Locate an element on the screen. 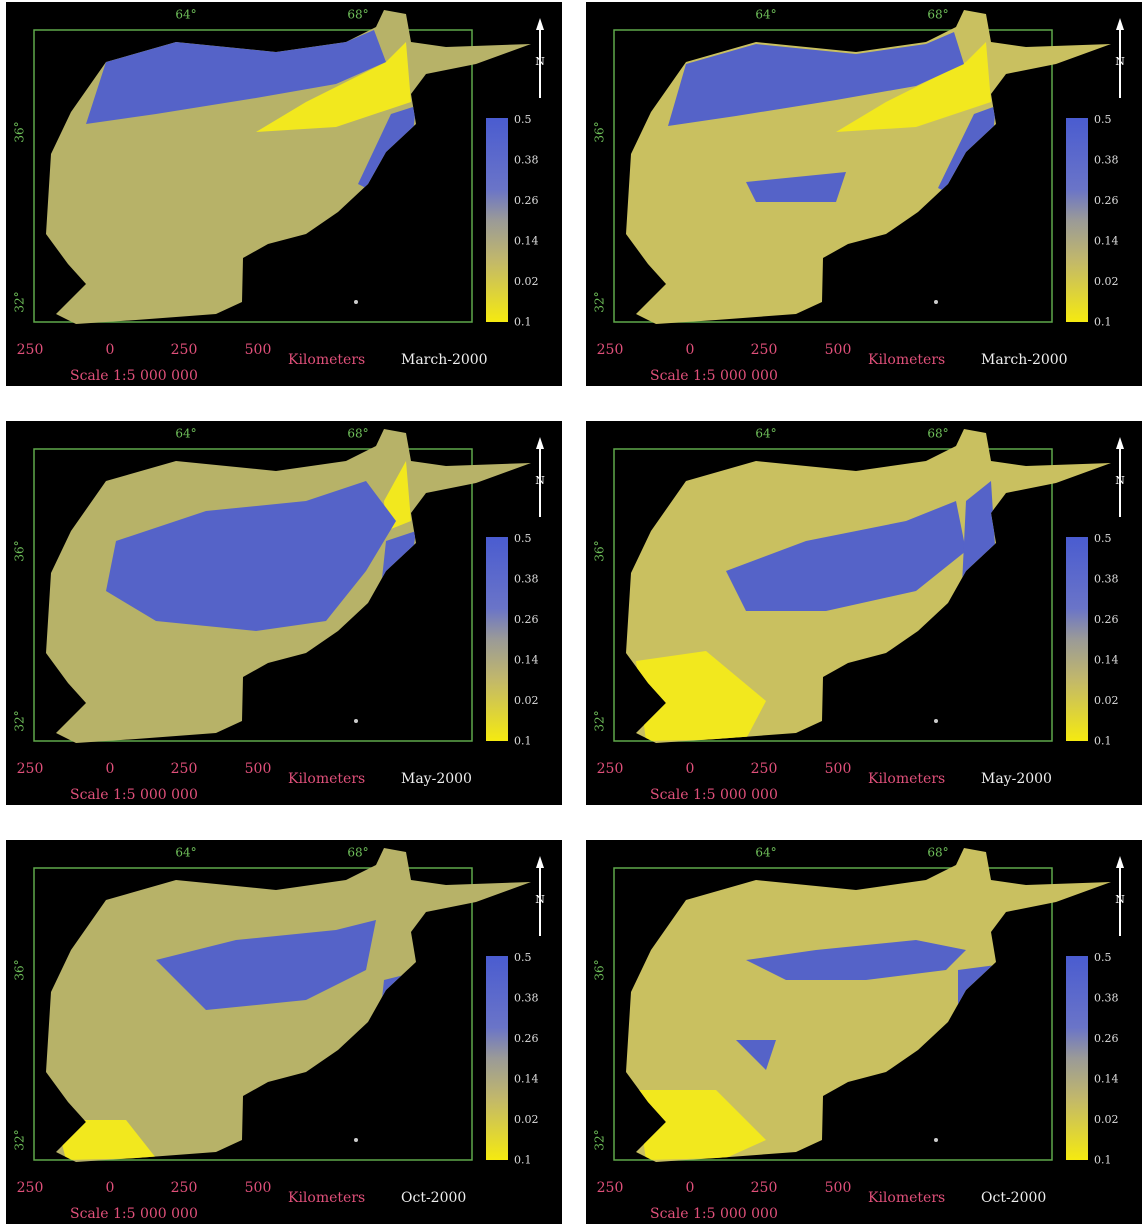 This screenshot has width=1143, height=1228. regions is located at coordinates (251, 112).